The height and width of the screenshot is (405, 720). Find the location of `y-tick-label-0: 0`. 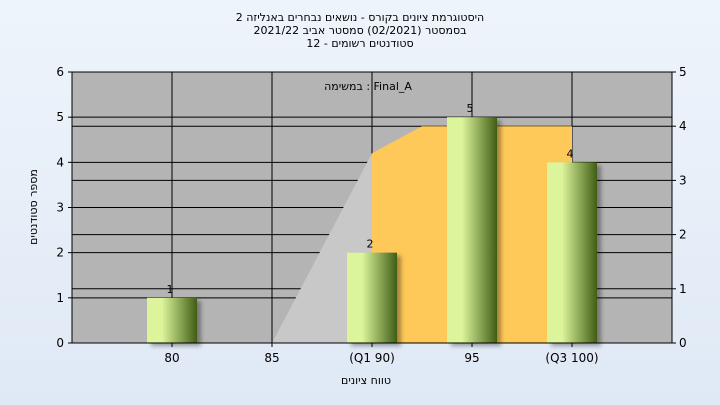

y-tick-label-0: 0 is located at coordinates (60, 343).